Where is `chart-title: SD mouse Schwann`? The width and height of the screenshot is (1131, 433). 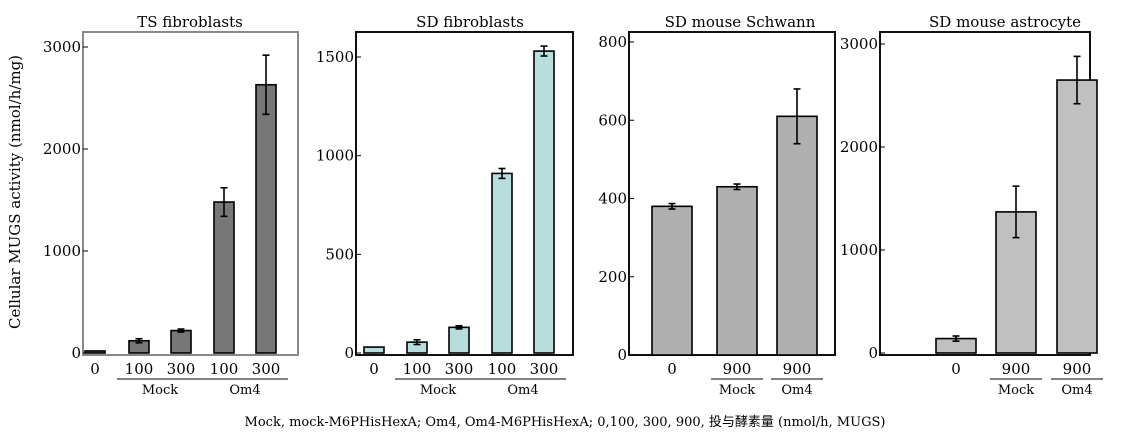 chart-title: SD mouse Schwann is located at coordinates (740, 22).